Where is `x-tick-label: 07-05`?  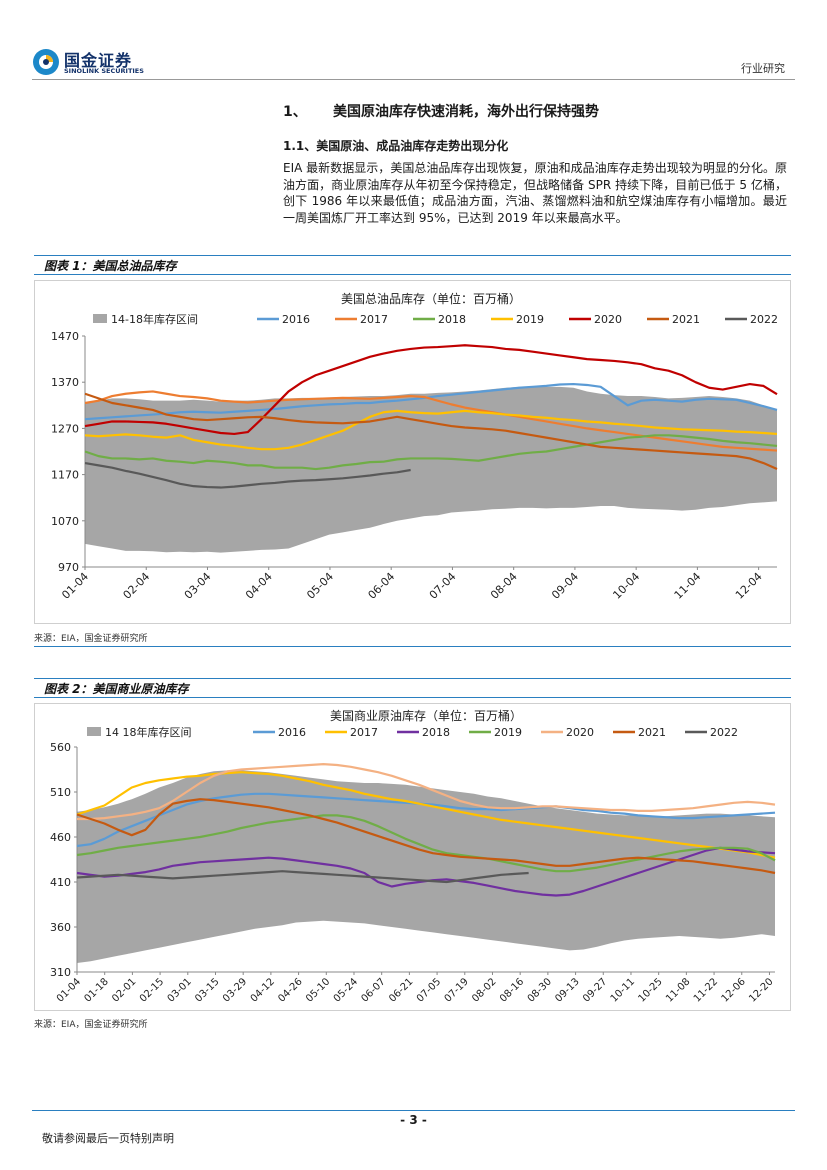
x-tick-label: 07-05 is located at coordinates (429, 990).